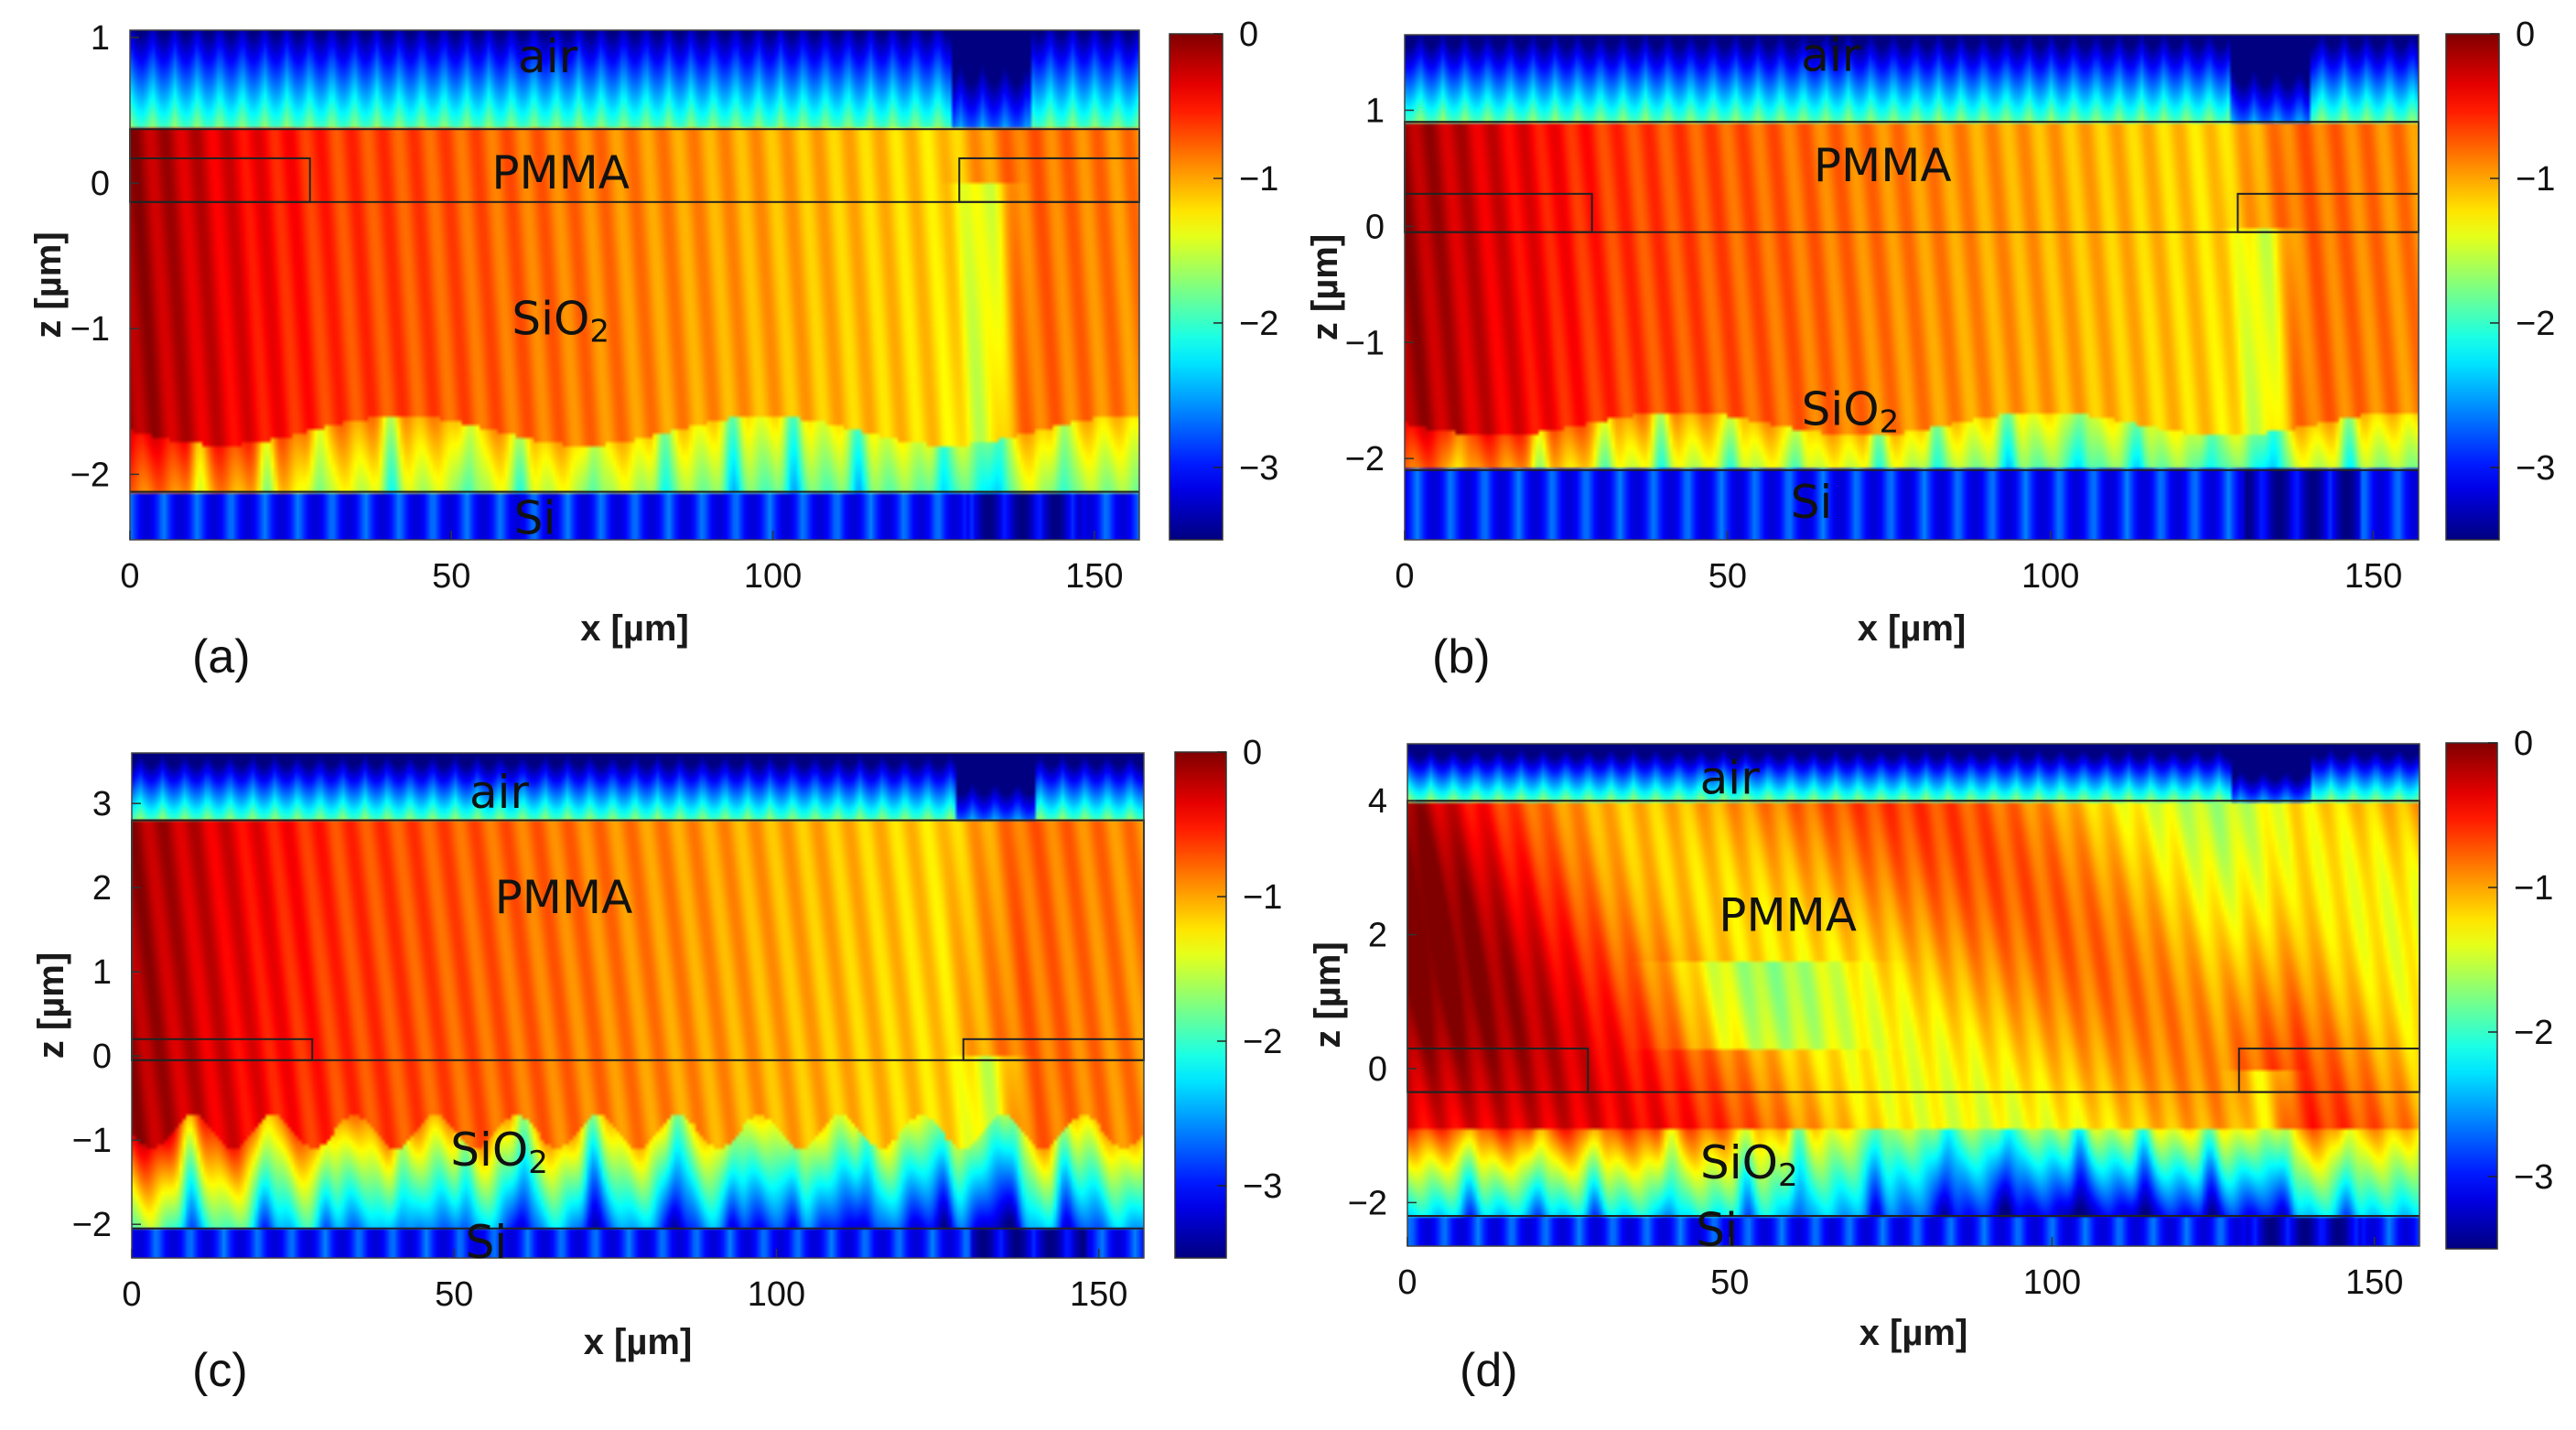  What do you see at coordinates (102, 804) in the screenshot?
I see `y-tick-label: 3` at bounding box center [102, 804].